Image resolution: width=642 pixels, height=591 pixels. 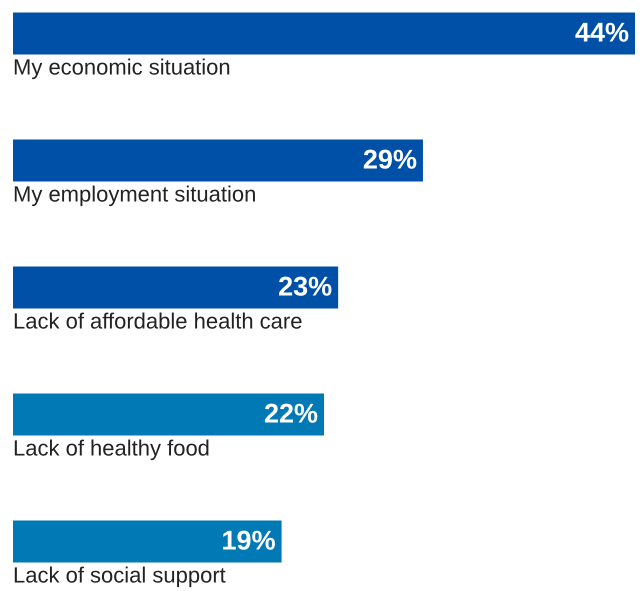 What do you see at coordinates (305, 287) in the screenshot?
I see `data-label: 23%` at bounding box center [305, 287].